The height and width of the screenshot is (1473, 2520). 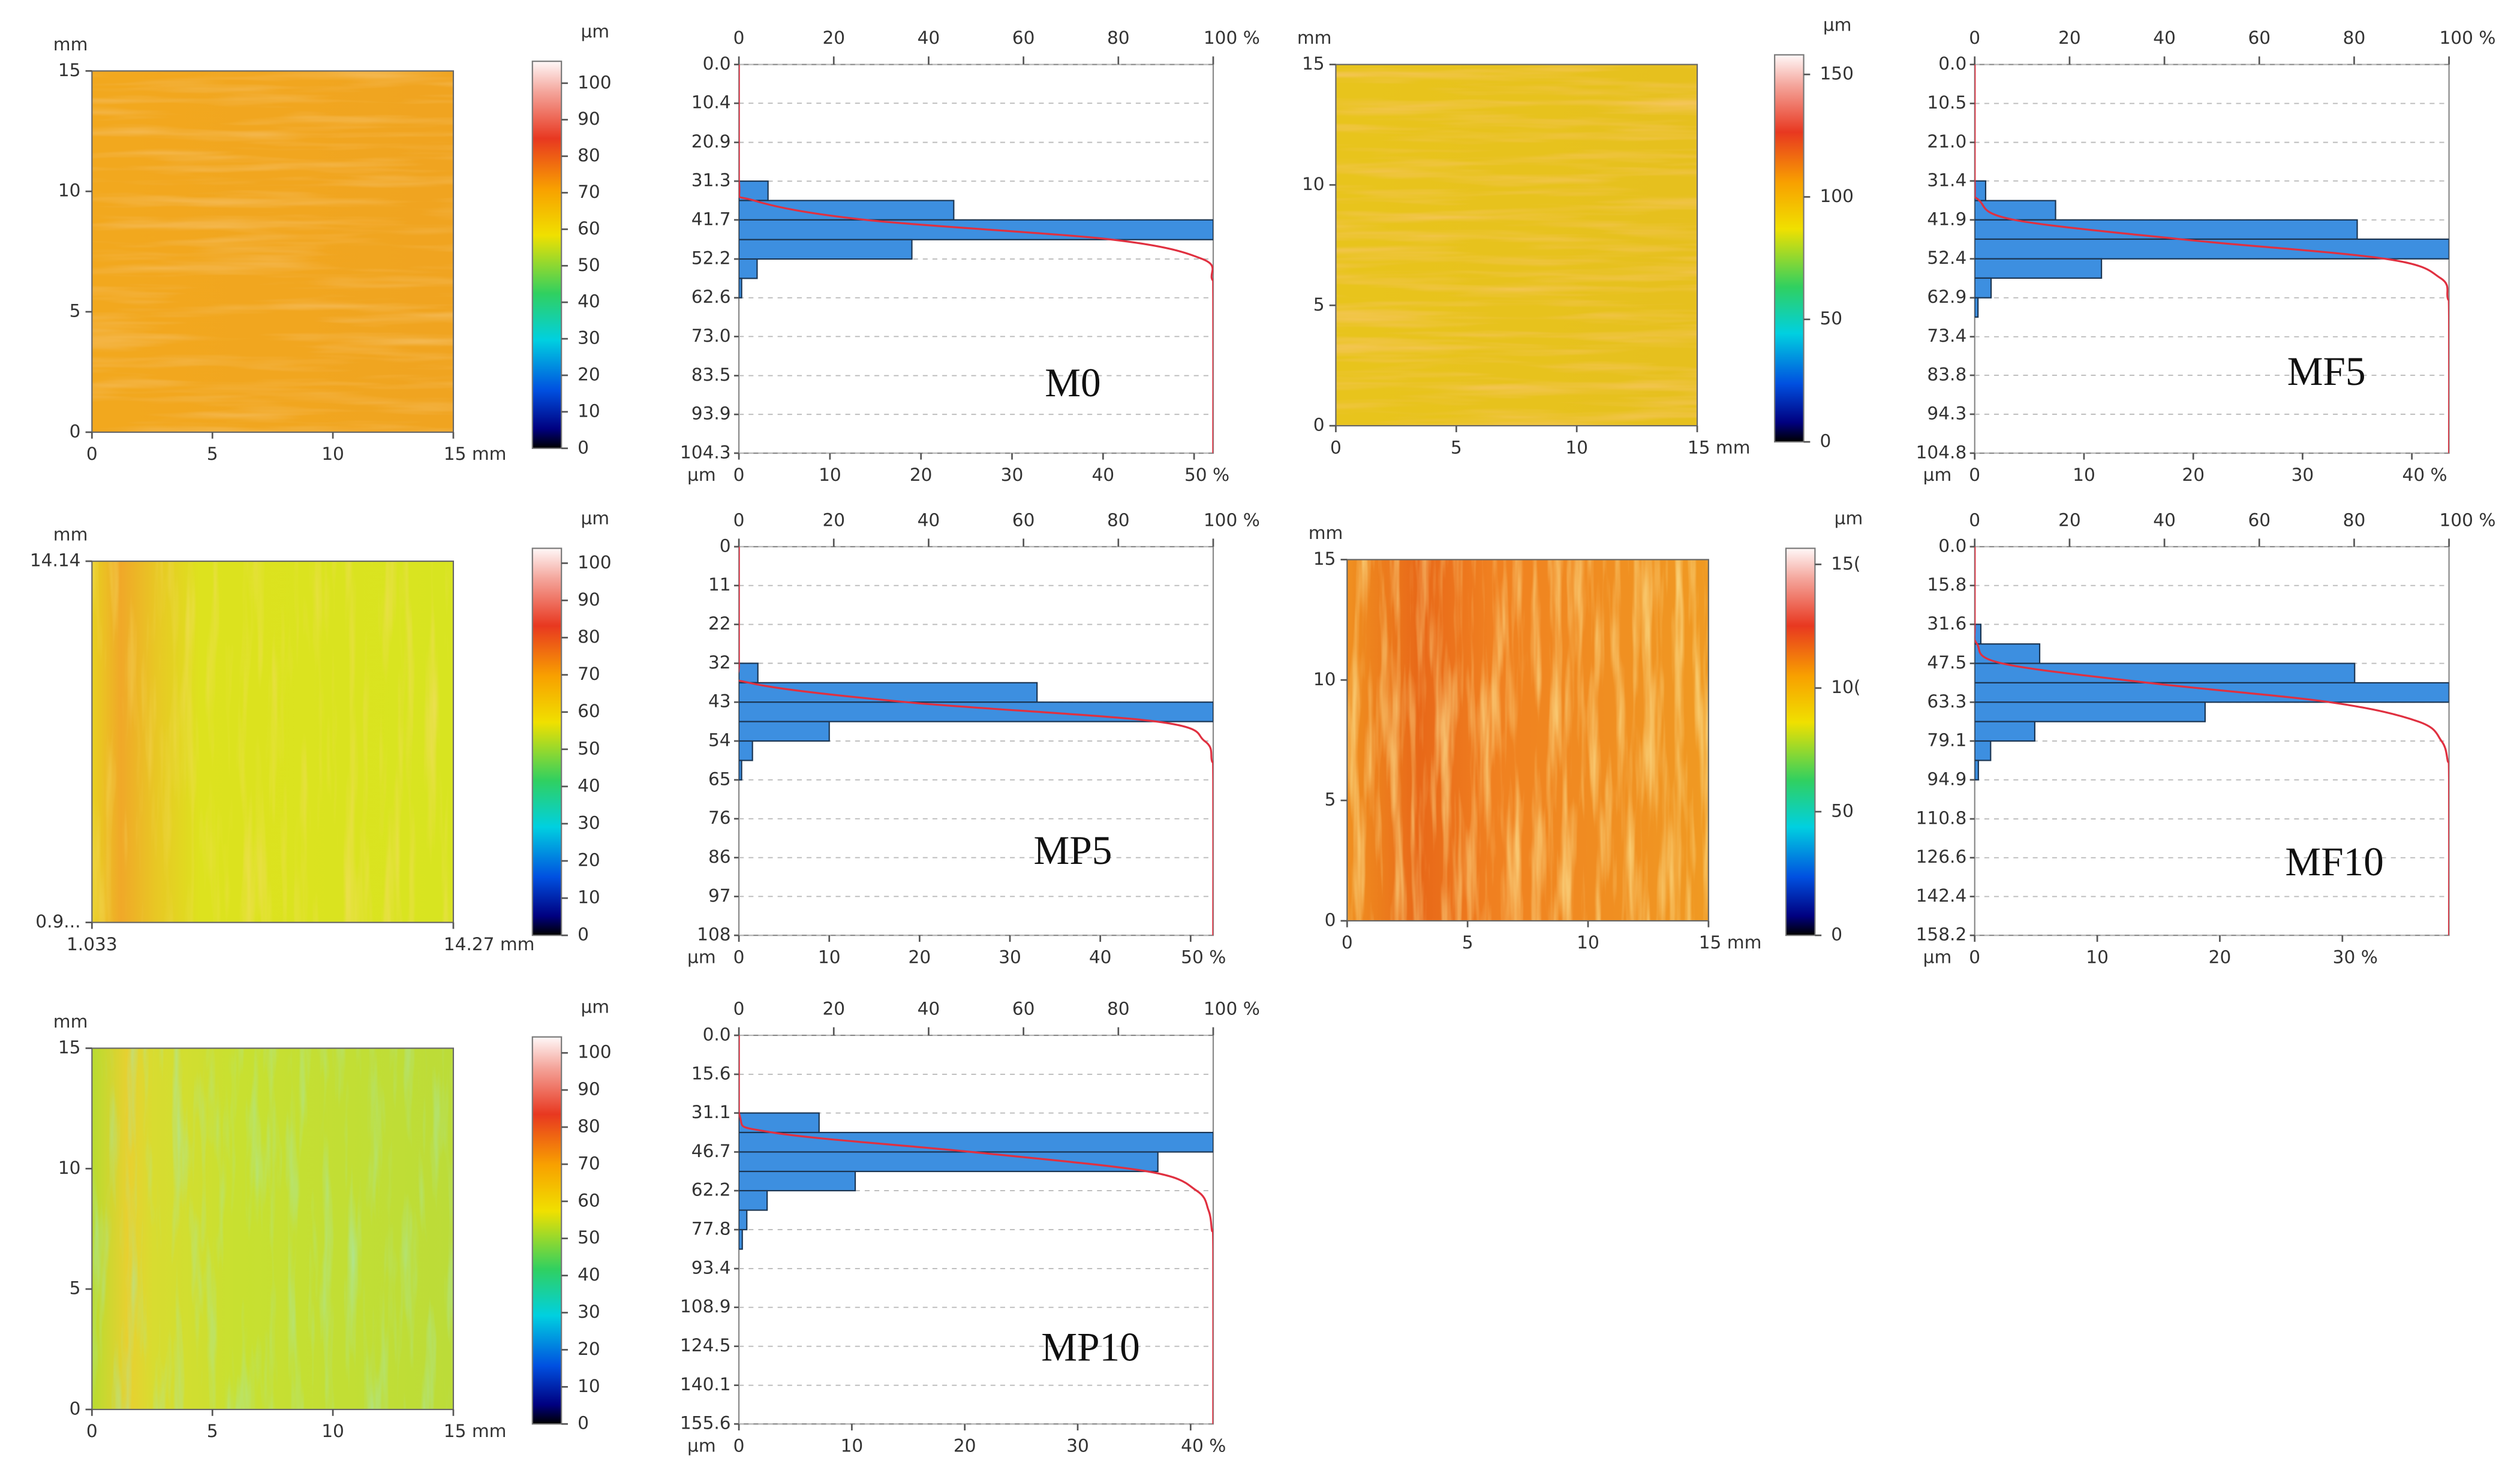 I want to click on y-tick-label: 83.5, so click(x=711, y=375).